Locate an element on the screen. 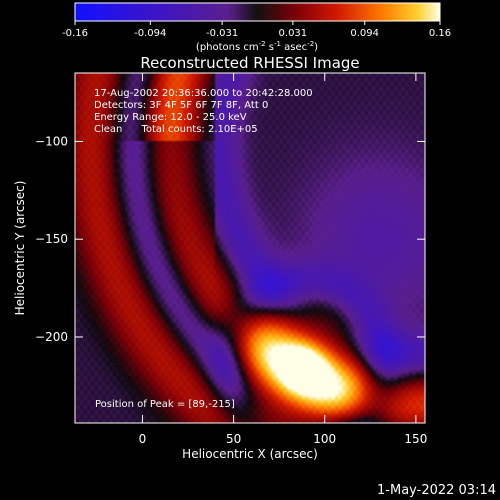 This screenshot has width=500, height=500. colorbar-tick-label: -0.031 is located at coordinates (222, 33).